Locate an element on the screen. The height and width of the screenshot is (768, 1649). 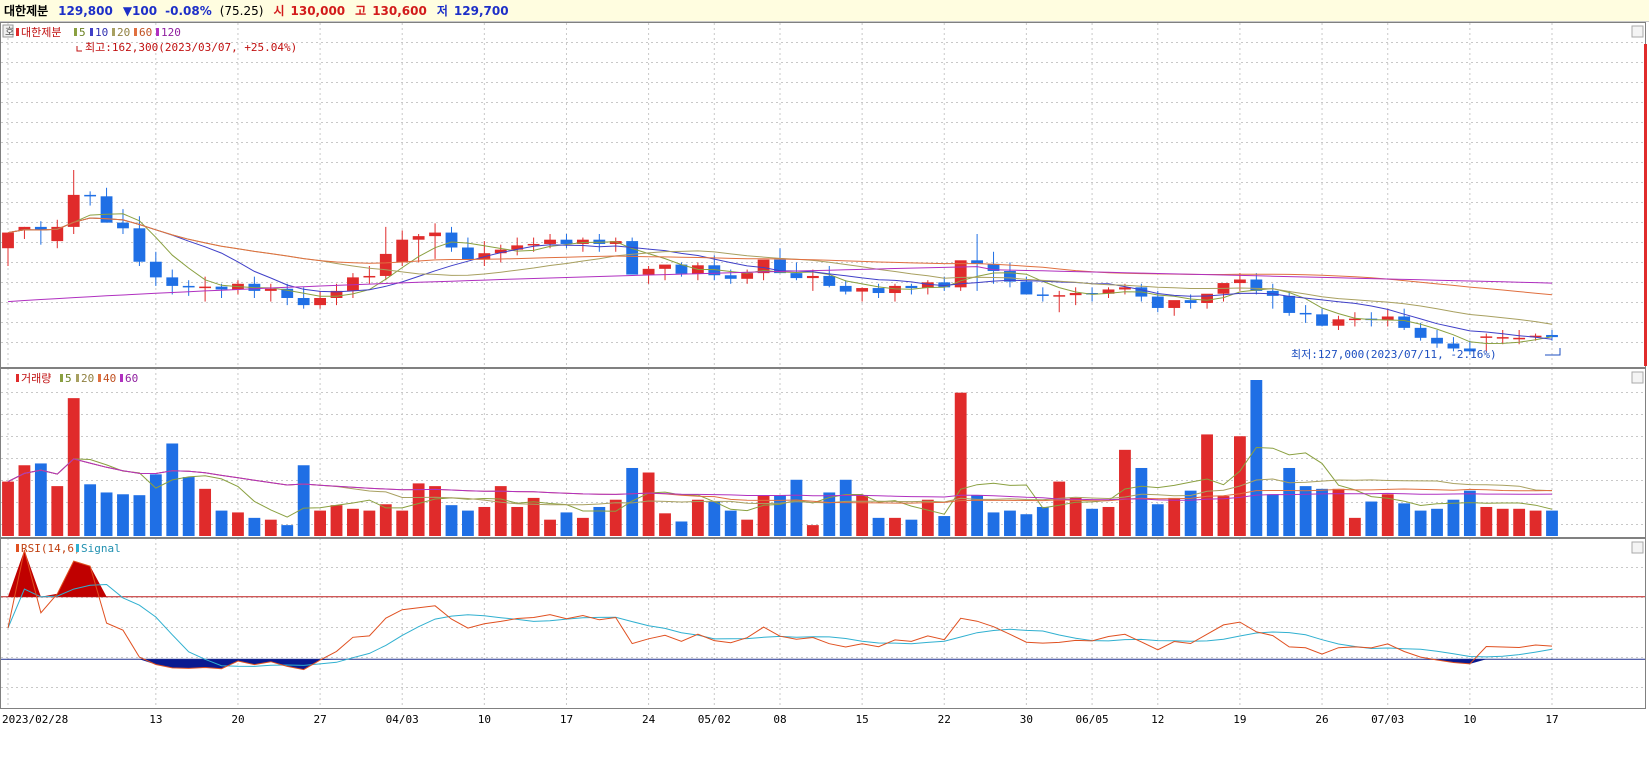
volume-legend: 거래량 5 20 40 60 is located at coordinates (77, 378).